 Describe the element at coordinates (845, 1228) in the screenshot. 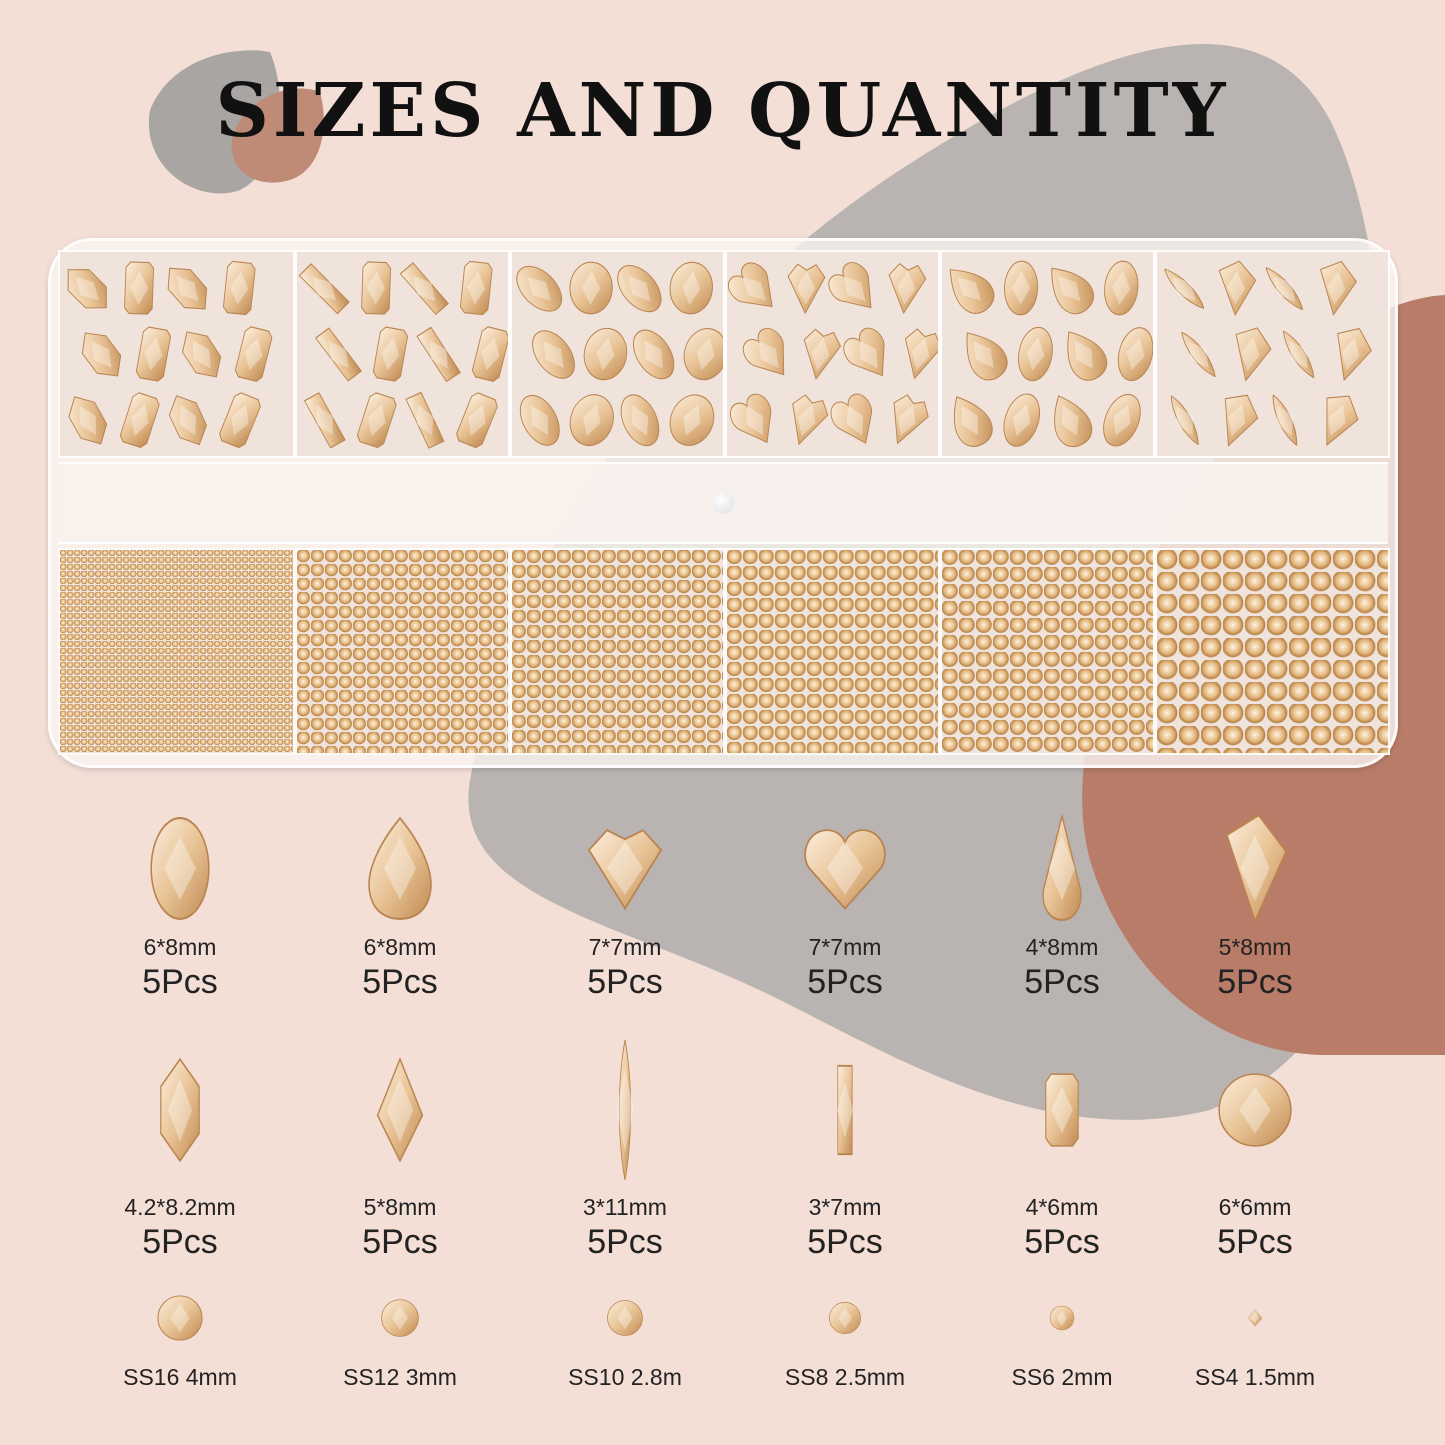

I see `gem-size-item: 3*7mm 5Pcs` at that location.